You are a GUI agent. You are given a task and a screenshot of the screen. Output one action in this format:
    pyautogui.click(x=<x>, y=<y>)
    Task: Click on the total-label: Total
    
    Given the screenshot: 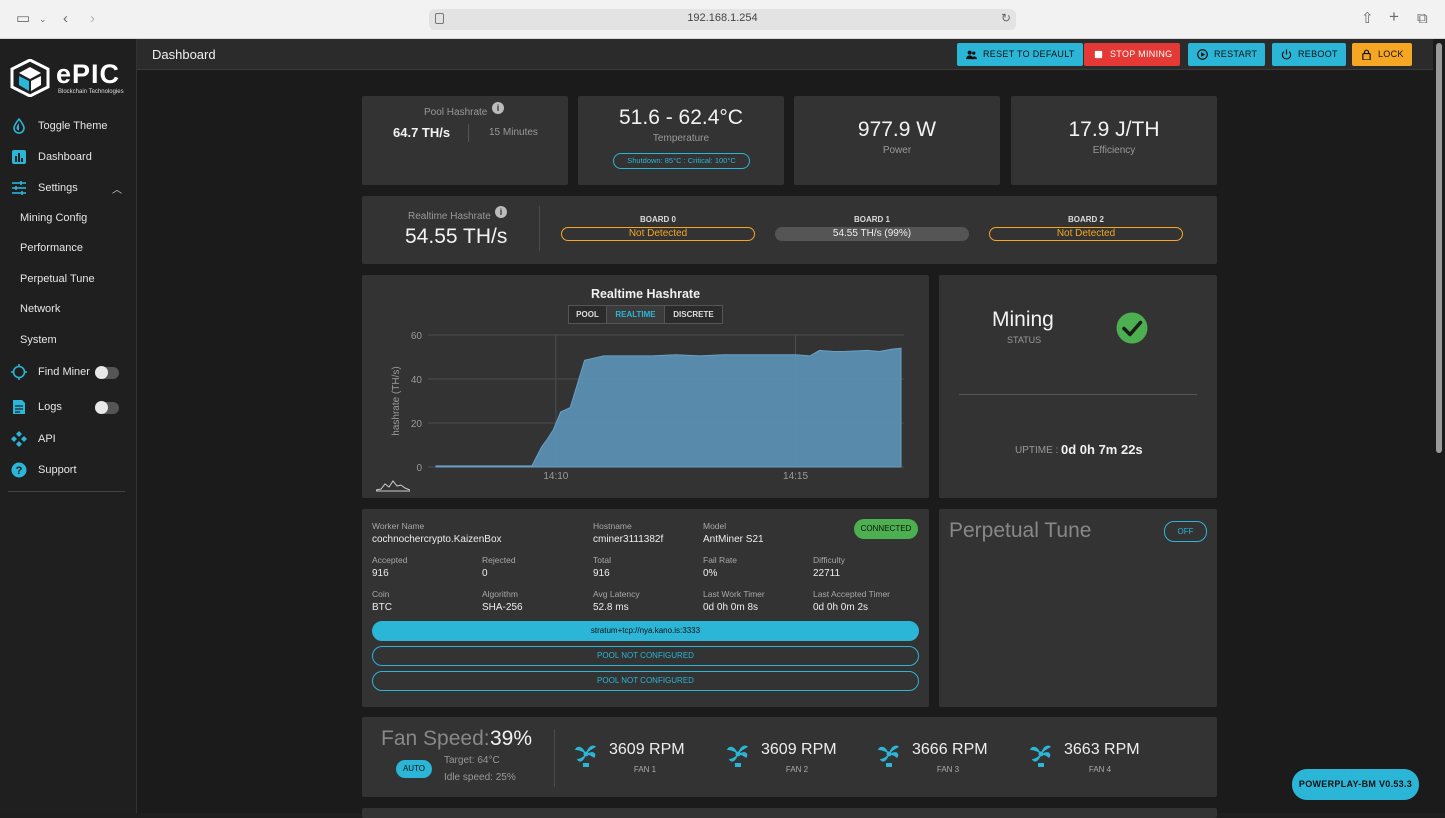 What is the action you would take?
    pyautogui.click(x=602, y=560)
    